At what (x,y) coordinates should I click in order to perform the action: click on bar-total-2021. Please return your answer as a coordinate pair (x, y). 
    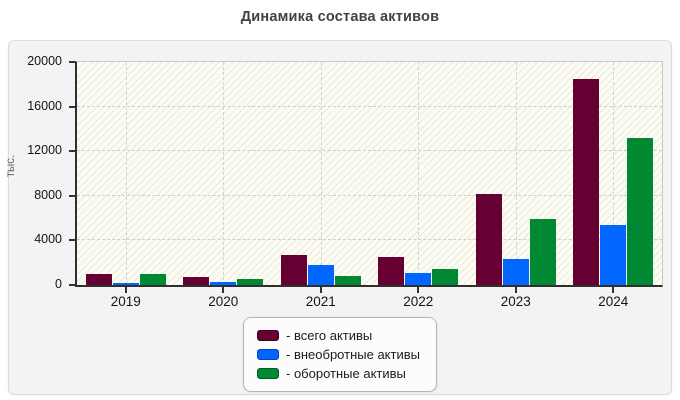
    Looking at the image, I should click on (293, 269).